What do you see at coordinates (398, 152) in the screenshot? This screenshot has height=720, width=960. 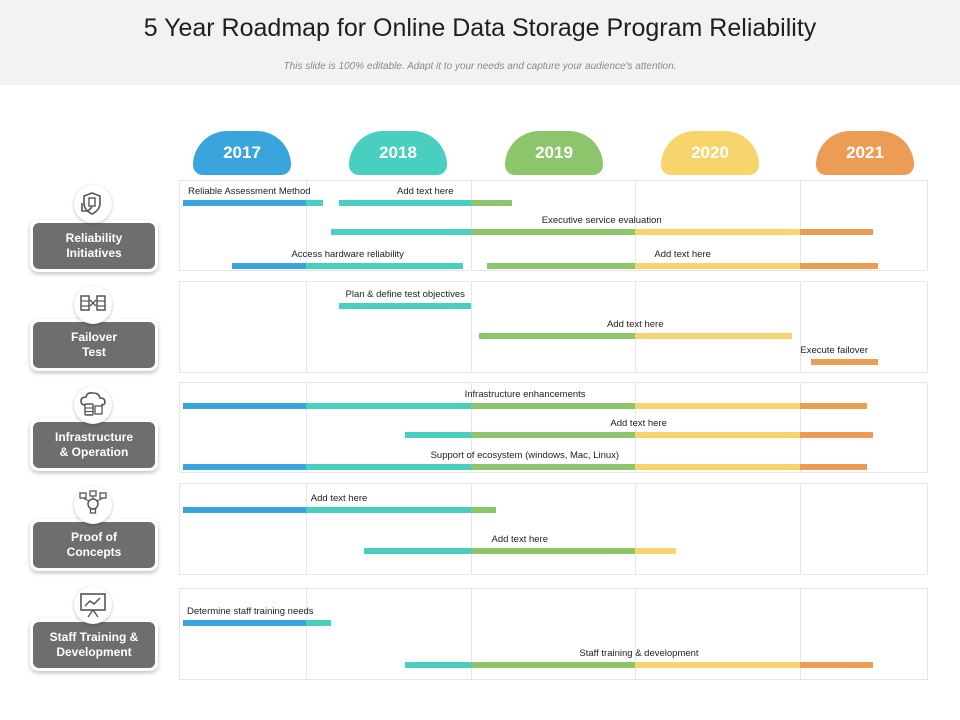 I see `year-label: 2018` at bounding box center [398, 152].